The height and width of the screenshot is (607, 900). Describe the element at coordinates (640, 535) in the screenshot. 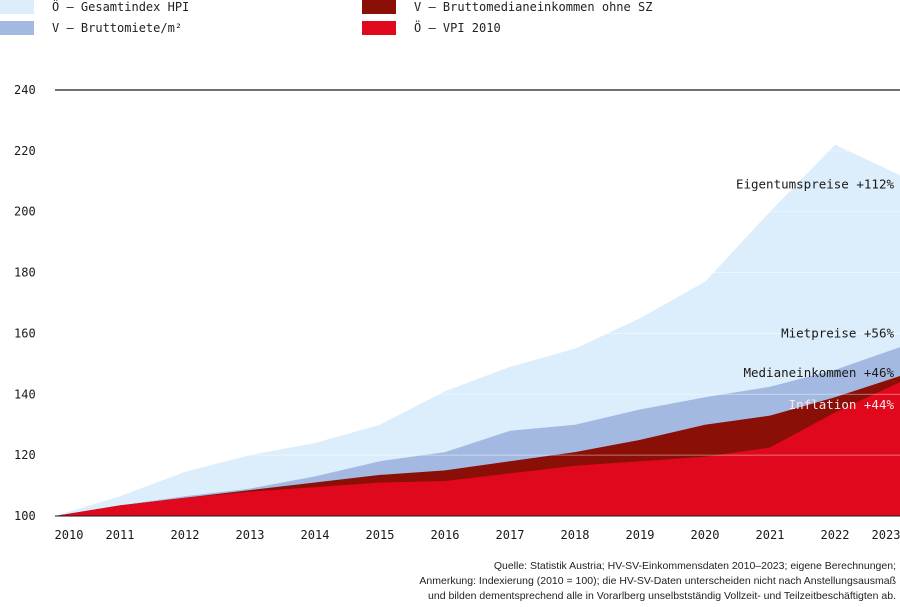

I see `x-tick-label: 2019` at that location.